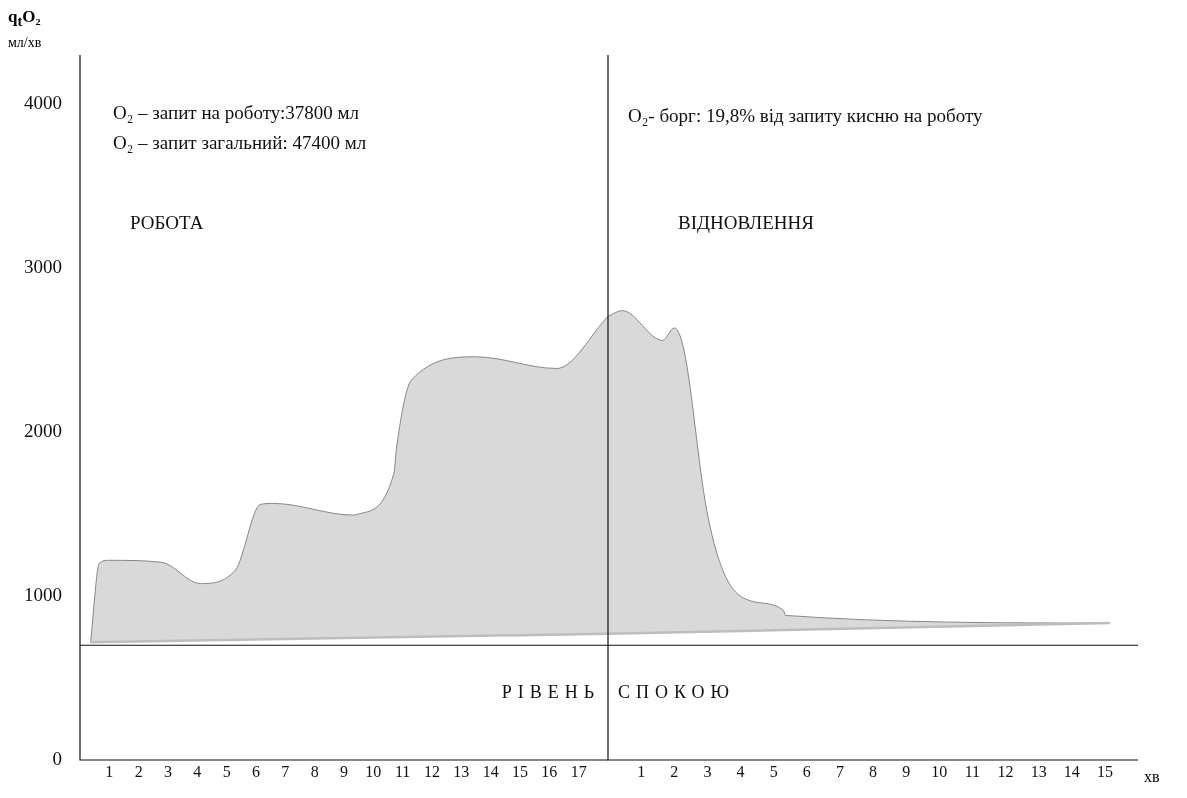 The width and height of the screenshot is (1187, 798). What do you see at coordinates (550, 691) in the screenshot?
I see `ref-line-label: РІВЕНЬ` at bounding box center [550, 691].